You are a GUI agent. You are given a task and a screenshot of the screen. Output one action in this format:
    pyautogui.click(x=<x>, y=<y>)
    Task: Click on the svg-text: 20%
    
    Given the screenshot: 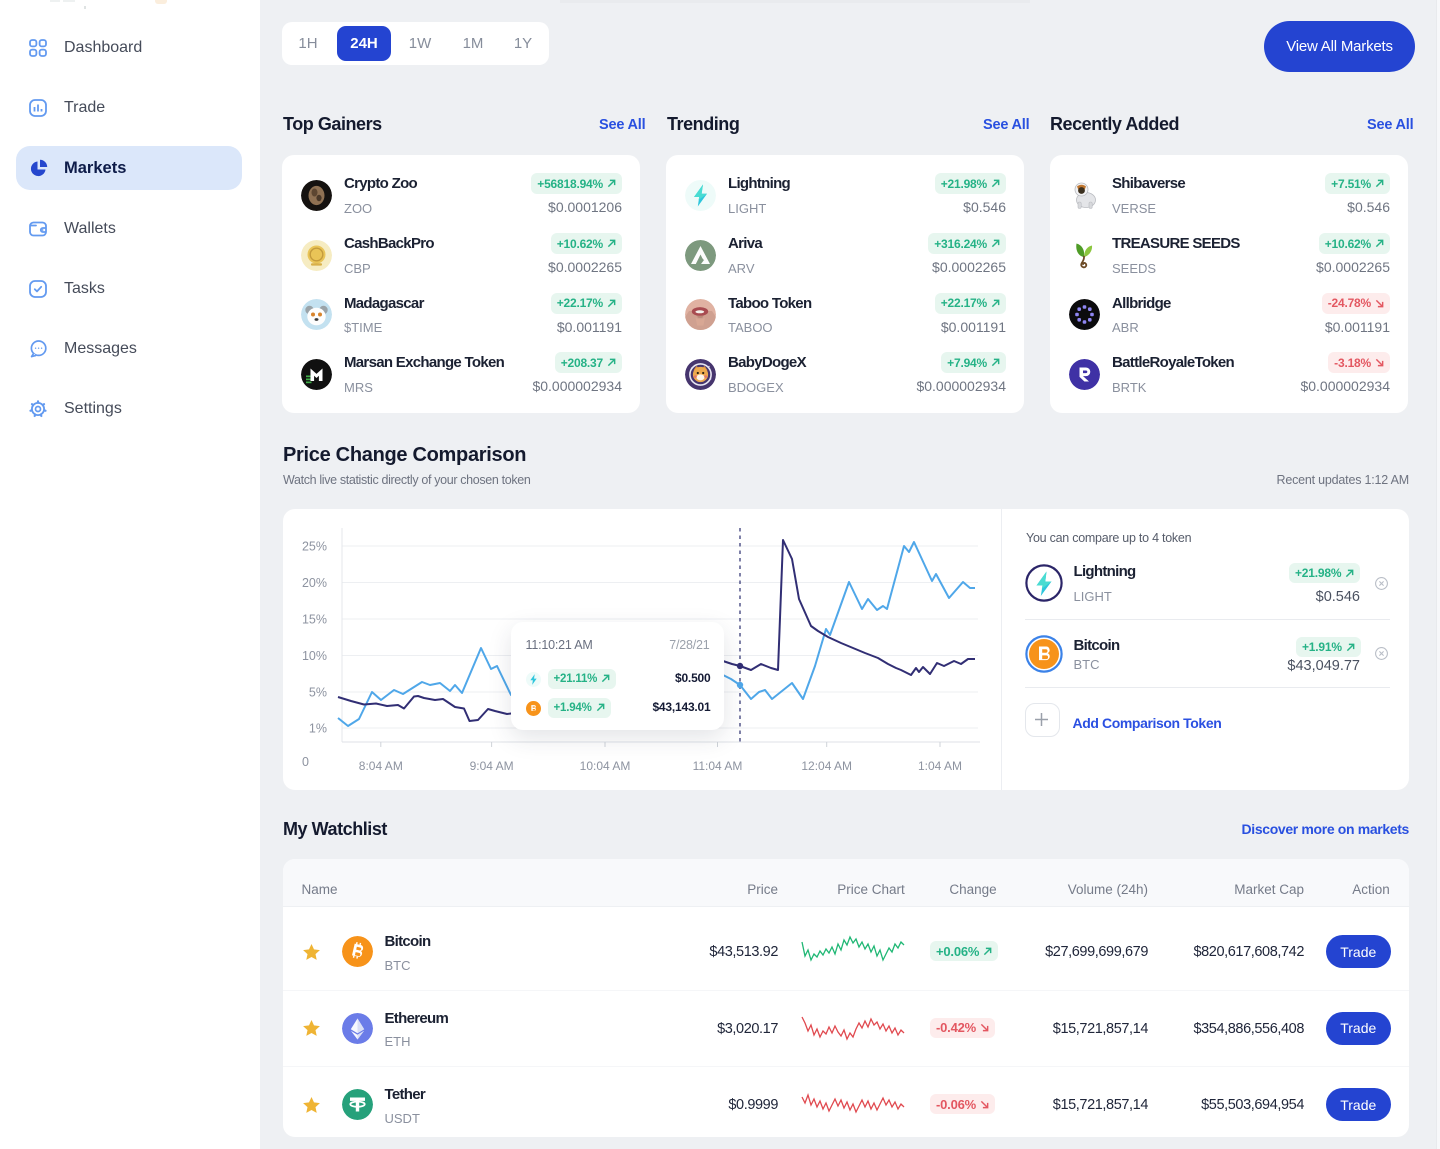 What is the action you would take?
    pyautogui.click(x=314, y=583)
    